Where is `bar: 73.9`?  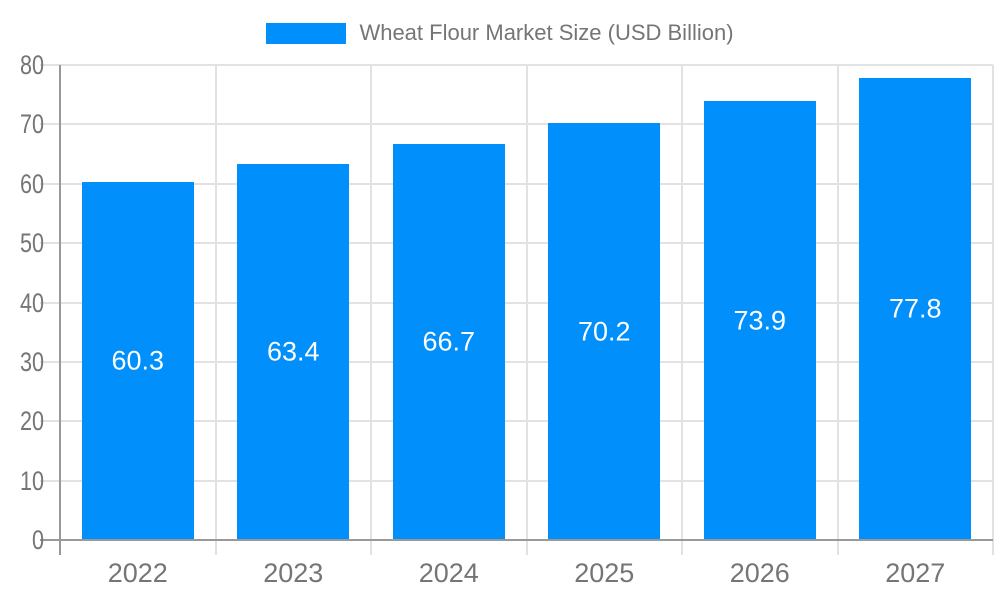
bar: 73.9 is located at coordinates (759, 320).